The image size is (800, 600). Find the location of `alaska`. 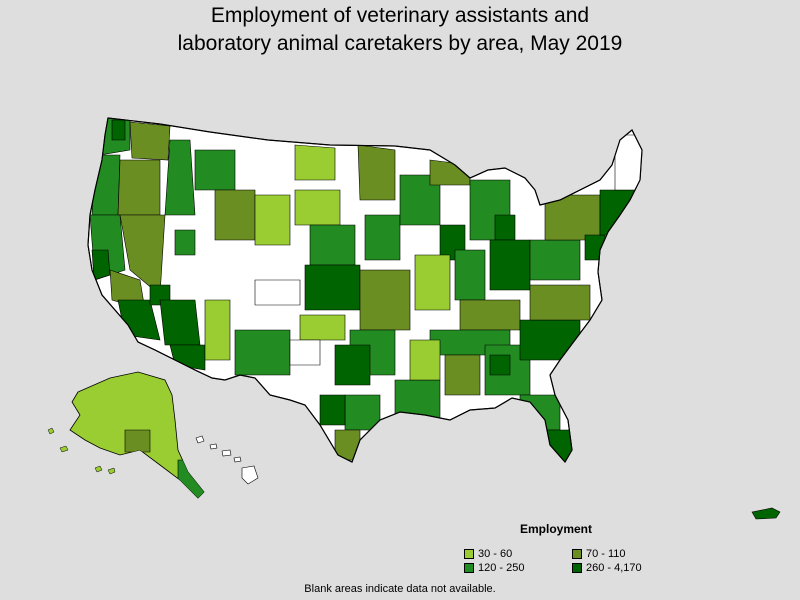

alaska is located at coordinates (126, 435).